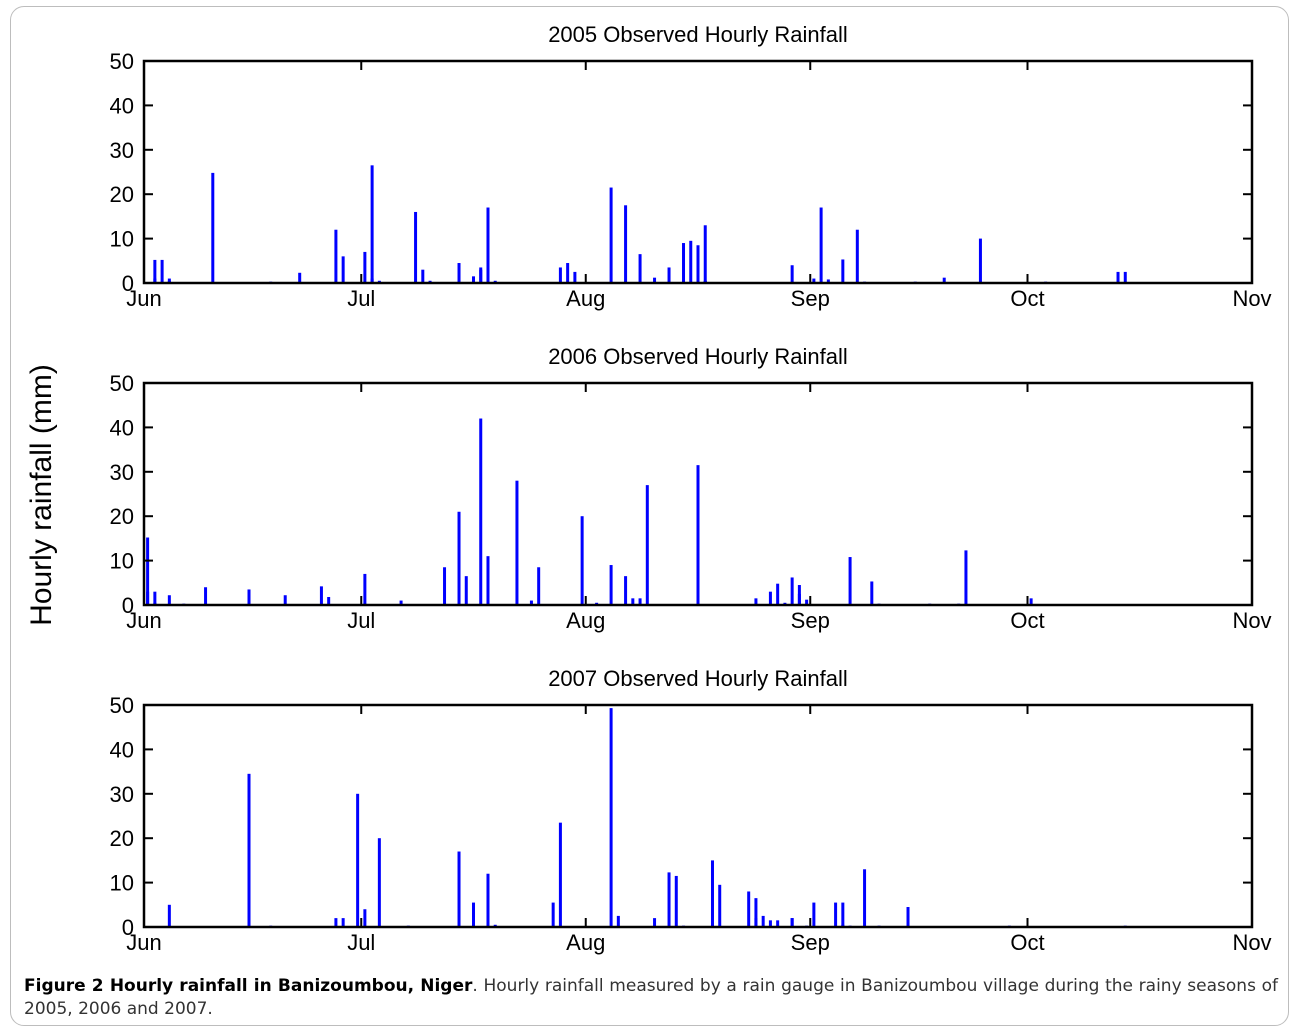 This screenshot has width=1293, height=1032. Describe the element at coordinates (122, 61) in the screenshot. I see `y-tick-label: 50` at that location.